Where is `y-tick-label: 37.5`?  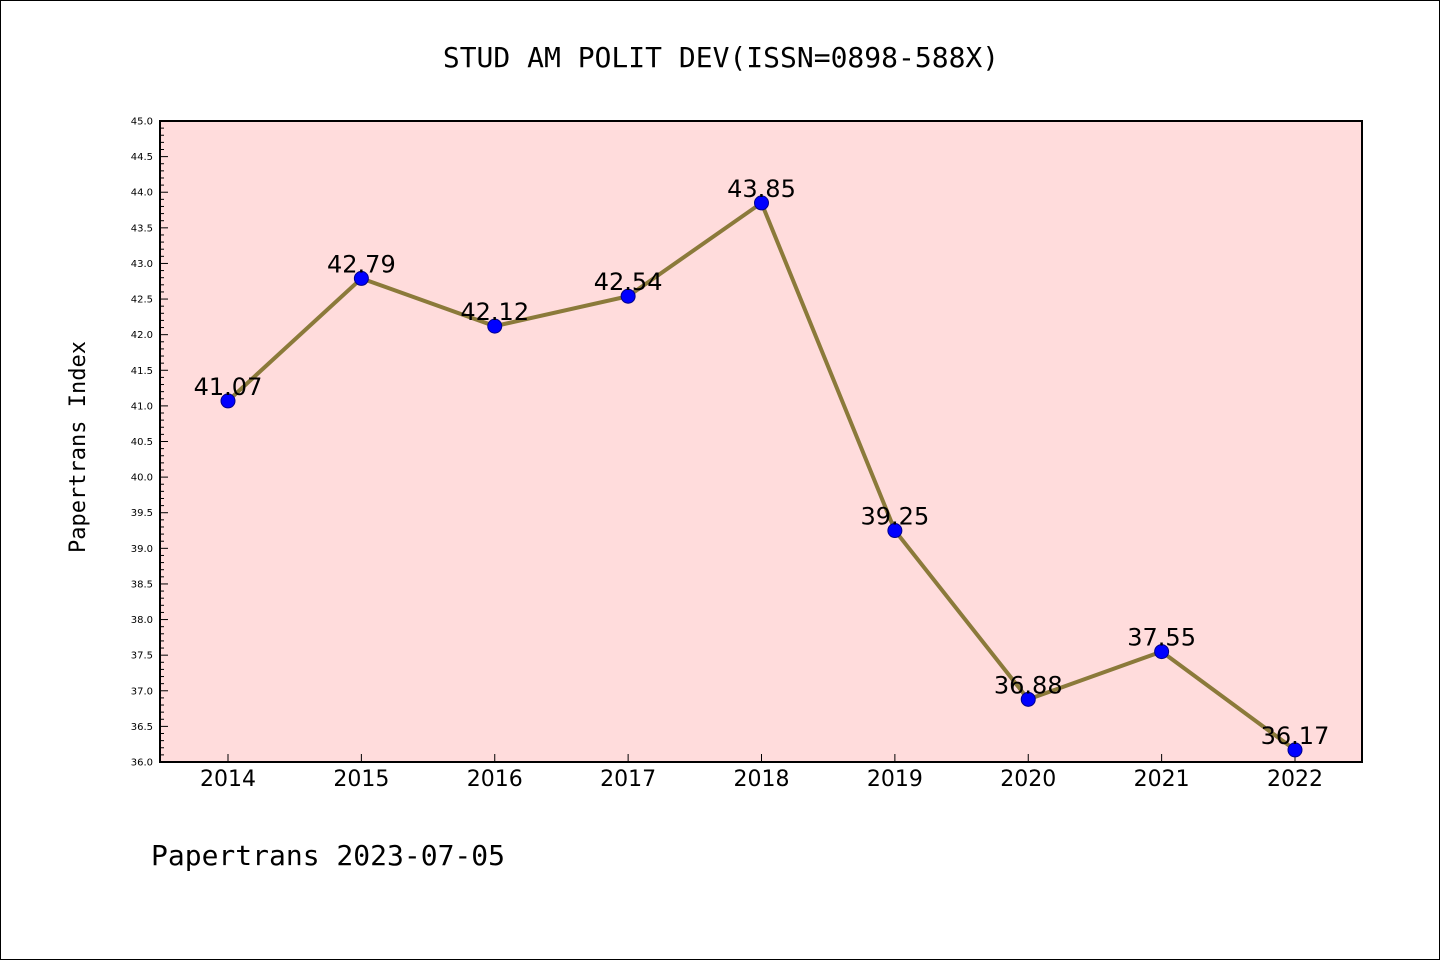
y-tick-label: 37.5 is located at coordinates (142, 656).